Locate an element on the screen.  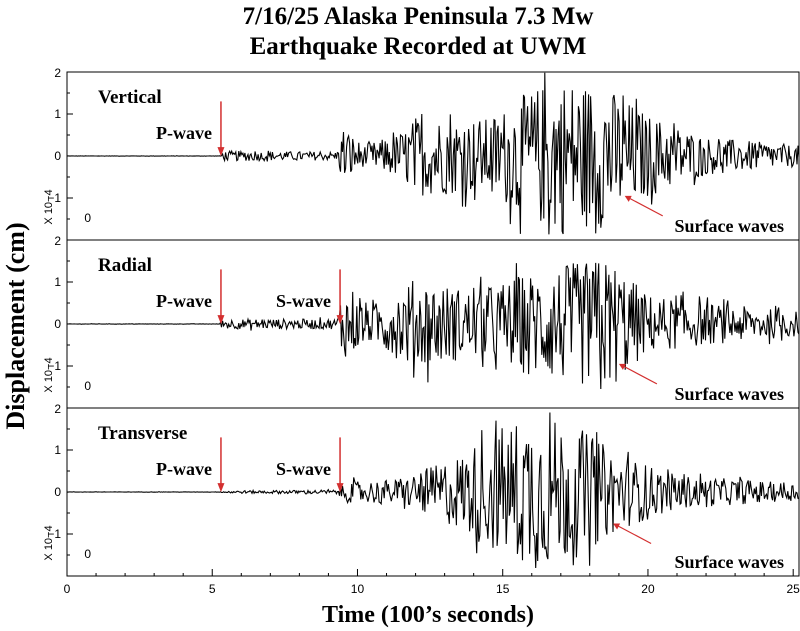
chart-title-line-1: 7/16/25 Alaska Peninsula 7.3 Mw is located at coordinates (418, 16).